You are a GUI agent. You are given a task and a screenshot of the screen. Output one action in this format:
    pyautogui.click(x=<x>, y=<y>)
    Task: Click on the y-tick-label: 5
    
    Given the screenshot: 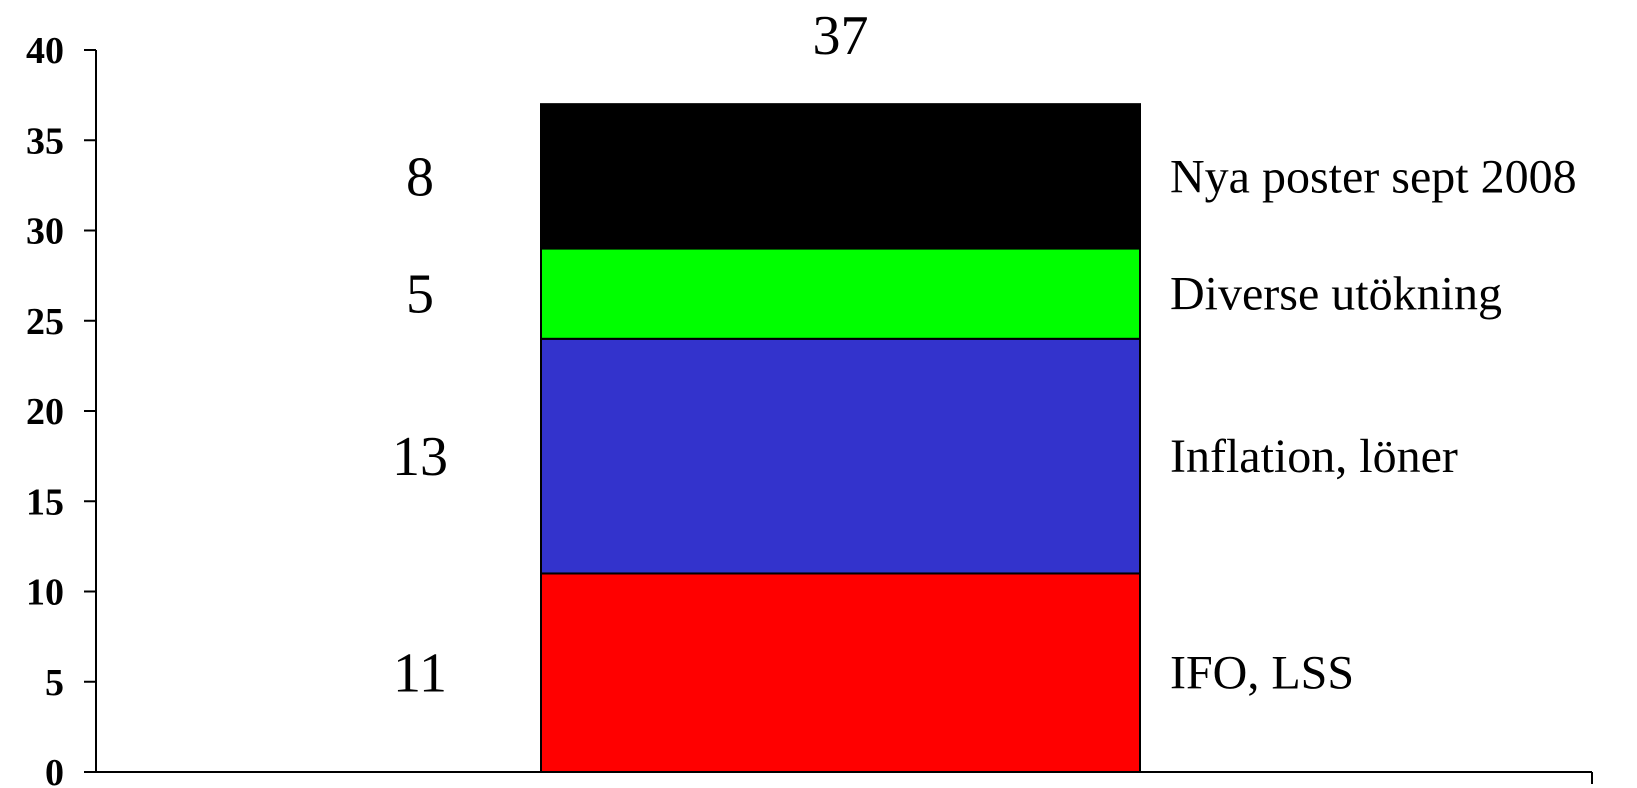 What is the action you would take?
    pyautogui.click(x=54, y=683)
    